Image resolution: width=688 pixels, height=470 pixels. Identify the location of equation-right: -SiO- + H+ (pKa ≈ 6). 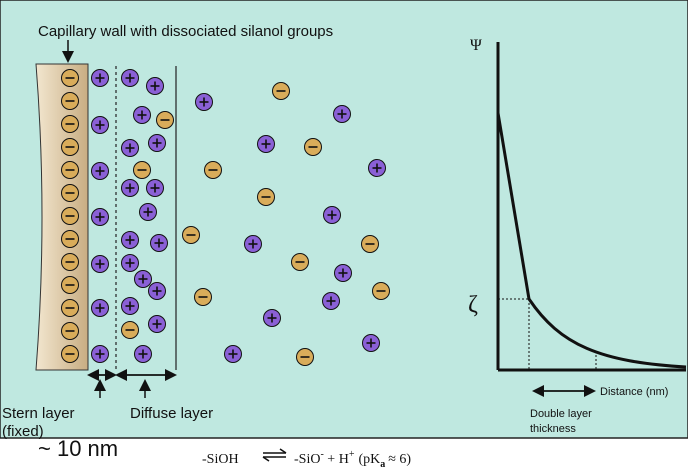
(352, 459).